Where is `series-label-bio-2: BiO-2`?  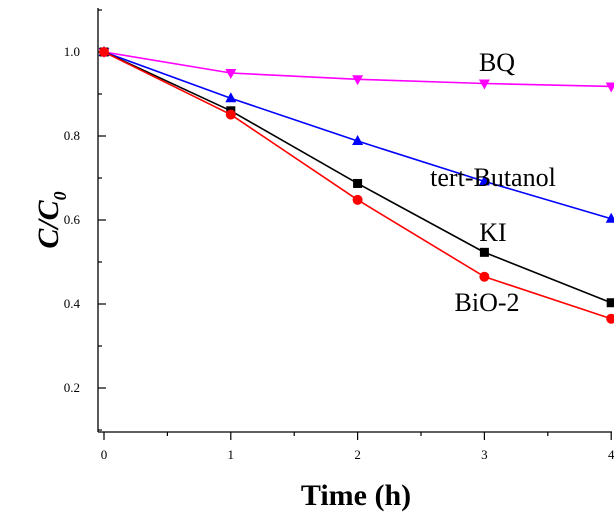
series-label-bio-2: BiO-2 is located at coordinates (487, 302).